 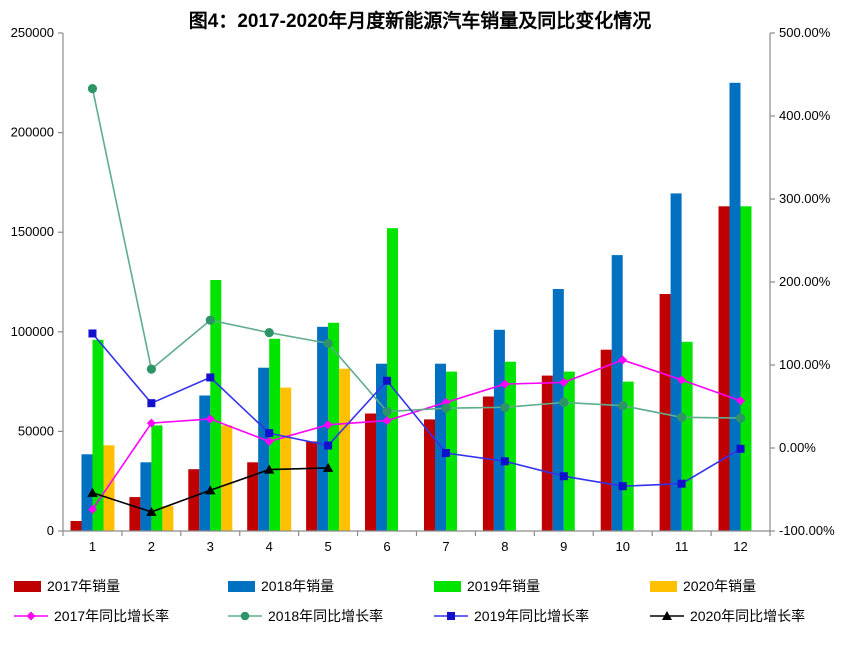 I want to click on left-axis-tick-label: 100000, so click(x=32, y=331).